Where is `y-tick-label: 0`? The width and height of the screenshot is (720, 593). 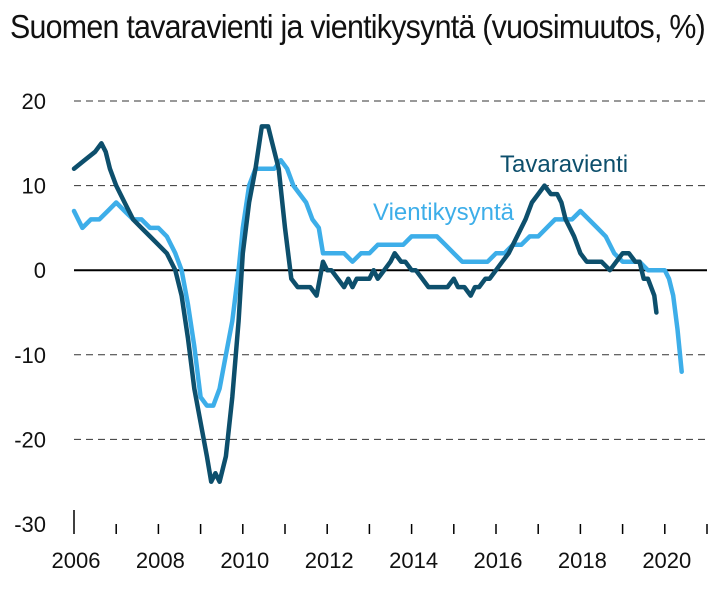
y-tick-label: 0 is located at coordinates (40, 270).